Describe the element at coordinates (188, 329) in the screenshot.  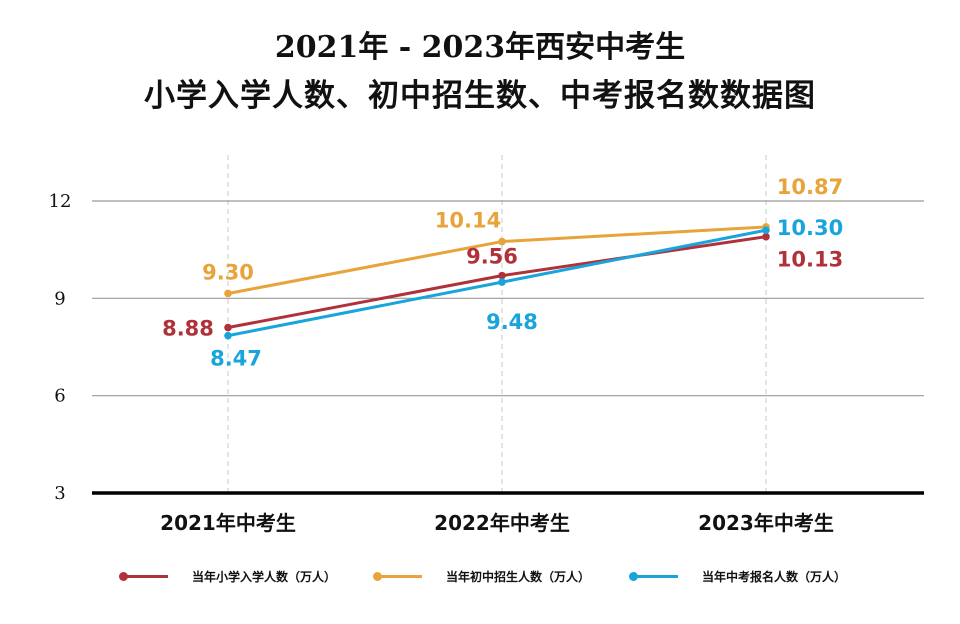
I see `data-label: 8.88` at that location.